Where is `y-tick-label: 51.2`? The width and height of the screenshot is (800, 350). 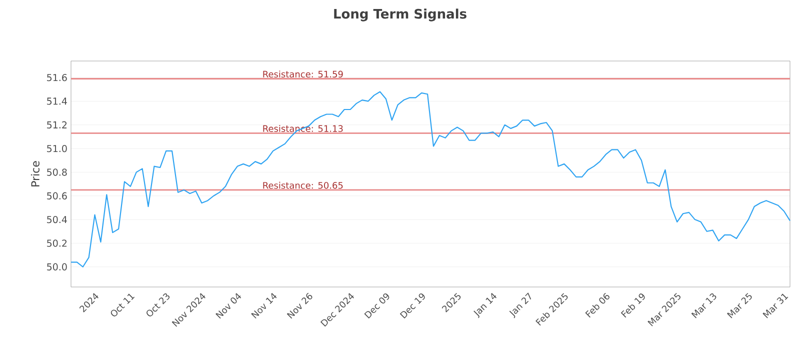
y-tick-label: 51.2 is located at coordinates (57, 124).